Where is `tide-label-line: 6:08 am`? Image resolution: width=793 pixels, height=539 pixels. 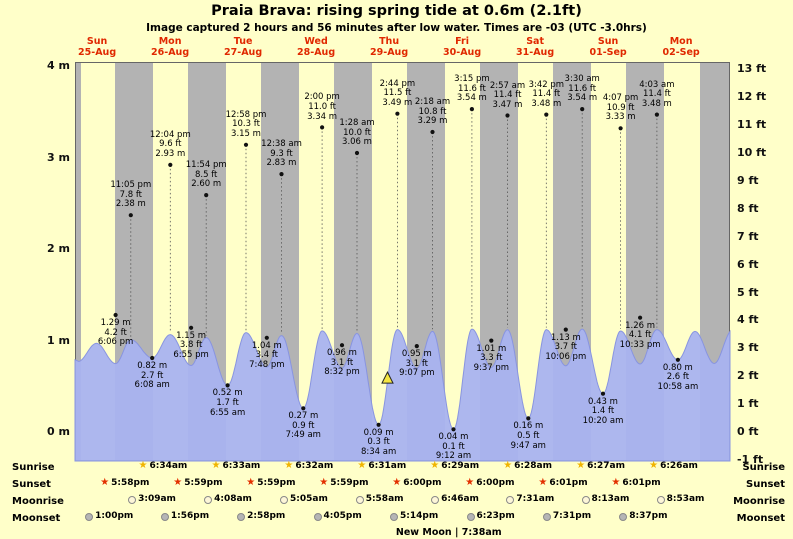 tide-label-line: 6:08 am is located at coordinates (152, 385).